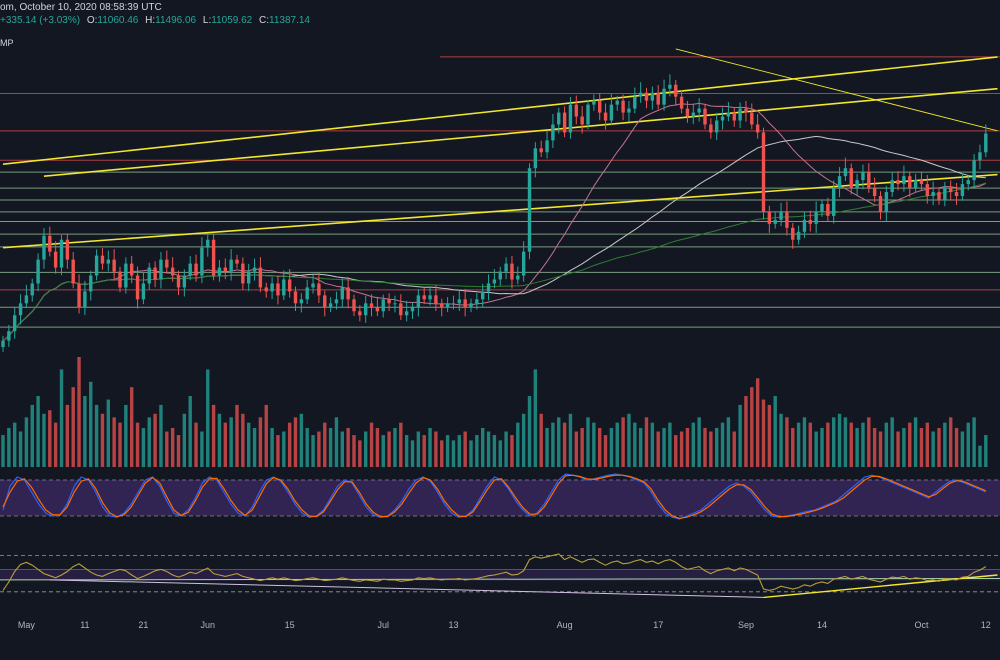  I want to click on high-value: 11496.06, so click(176, 20).